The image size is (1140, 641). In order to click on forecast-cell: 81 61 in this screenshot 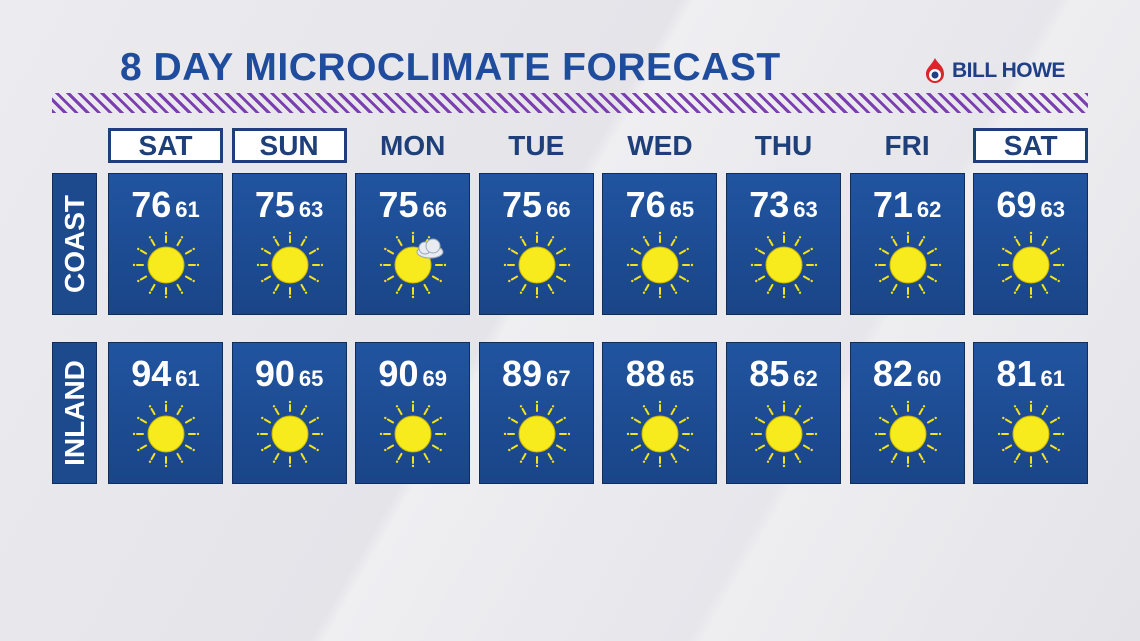, I will do `click(1031, 413)`.